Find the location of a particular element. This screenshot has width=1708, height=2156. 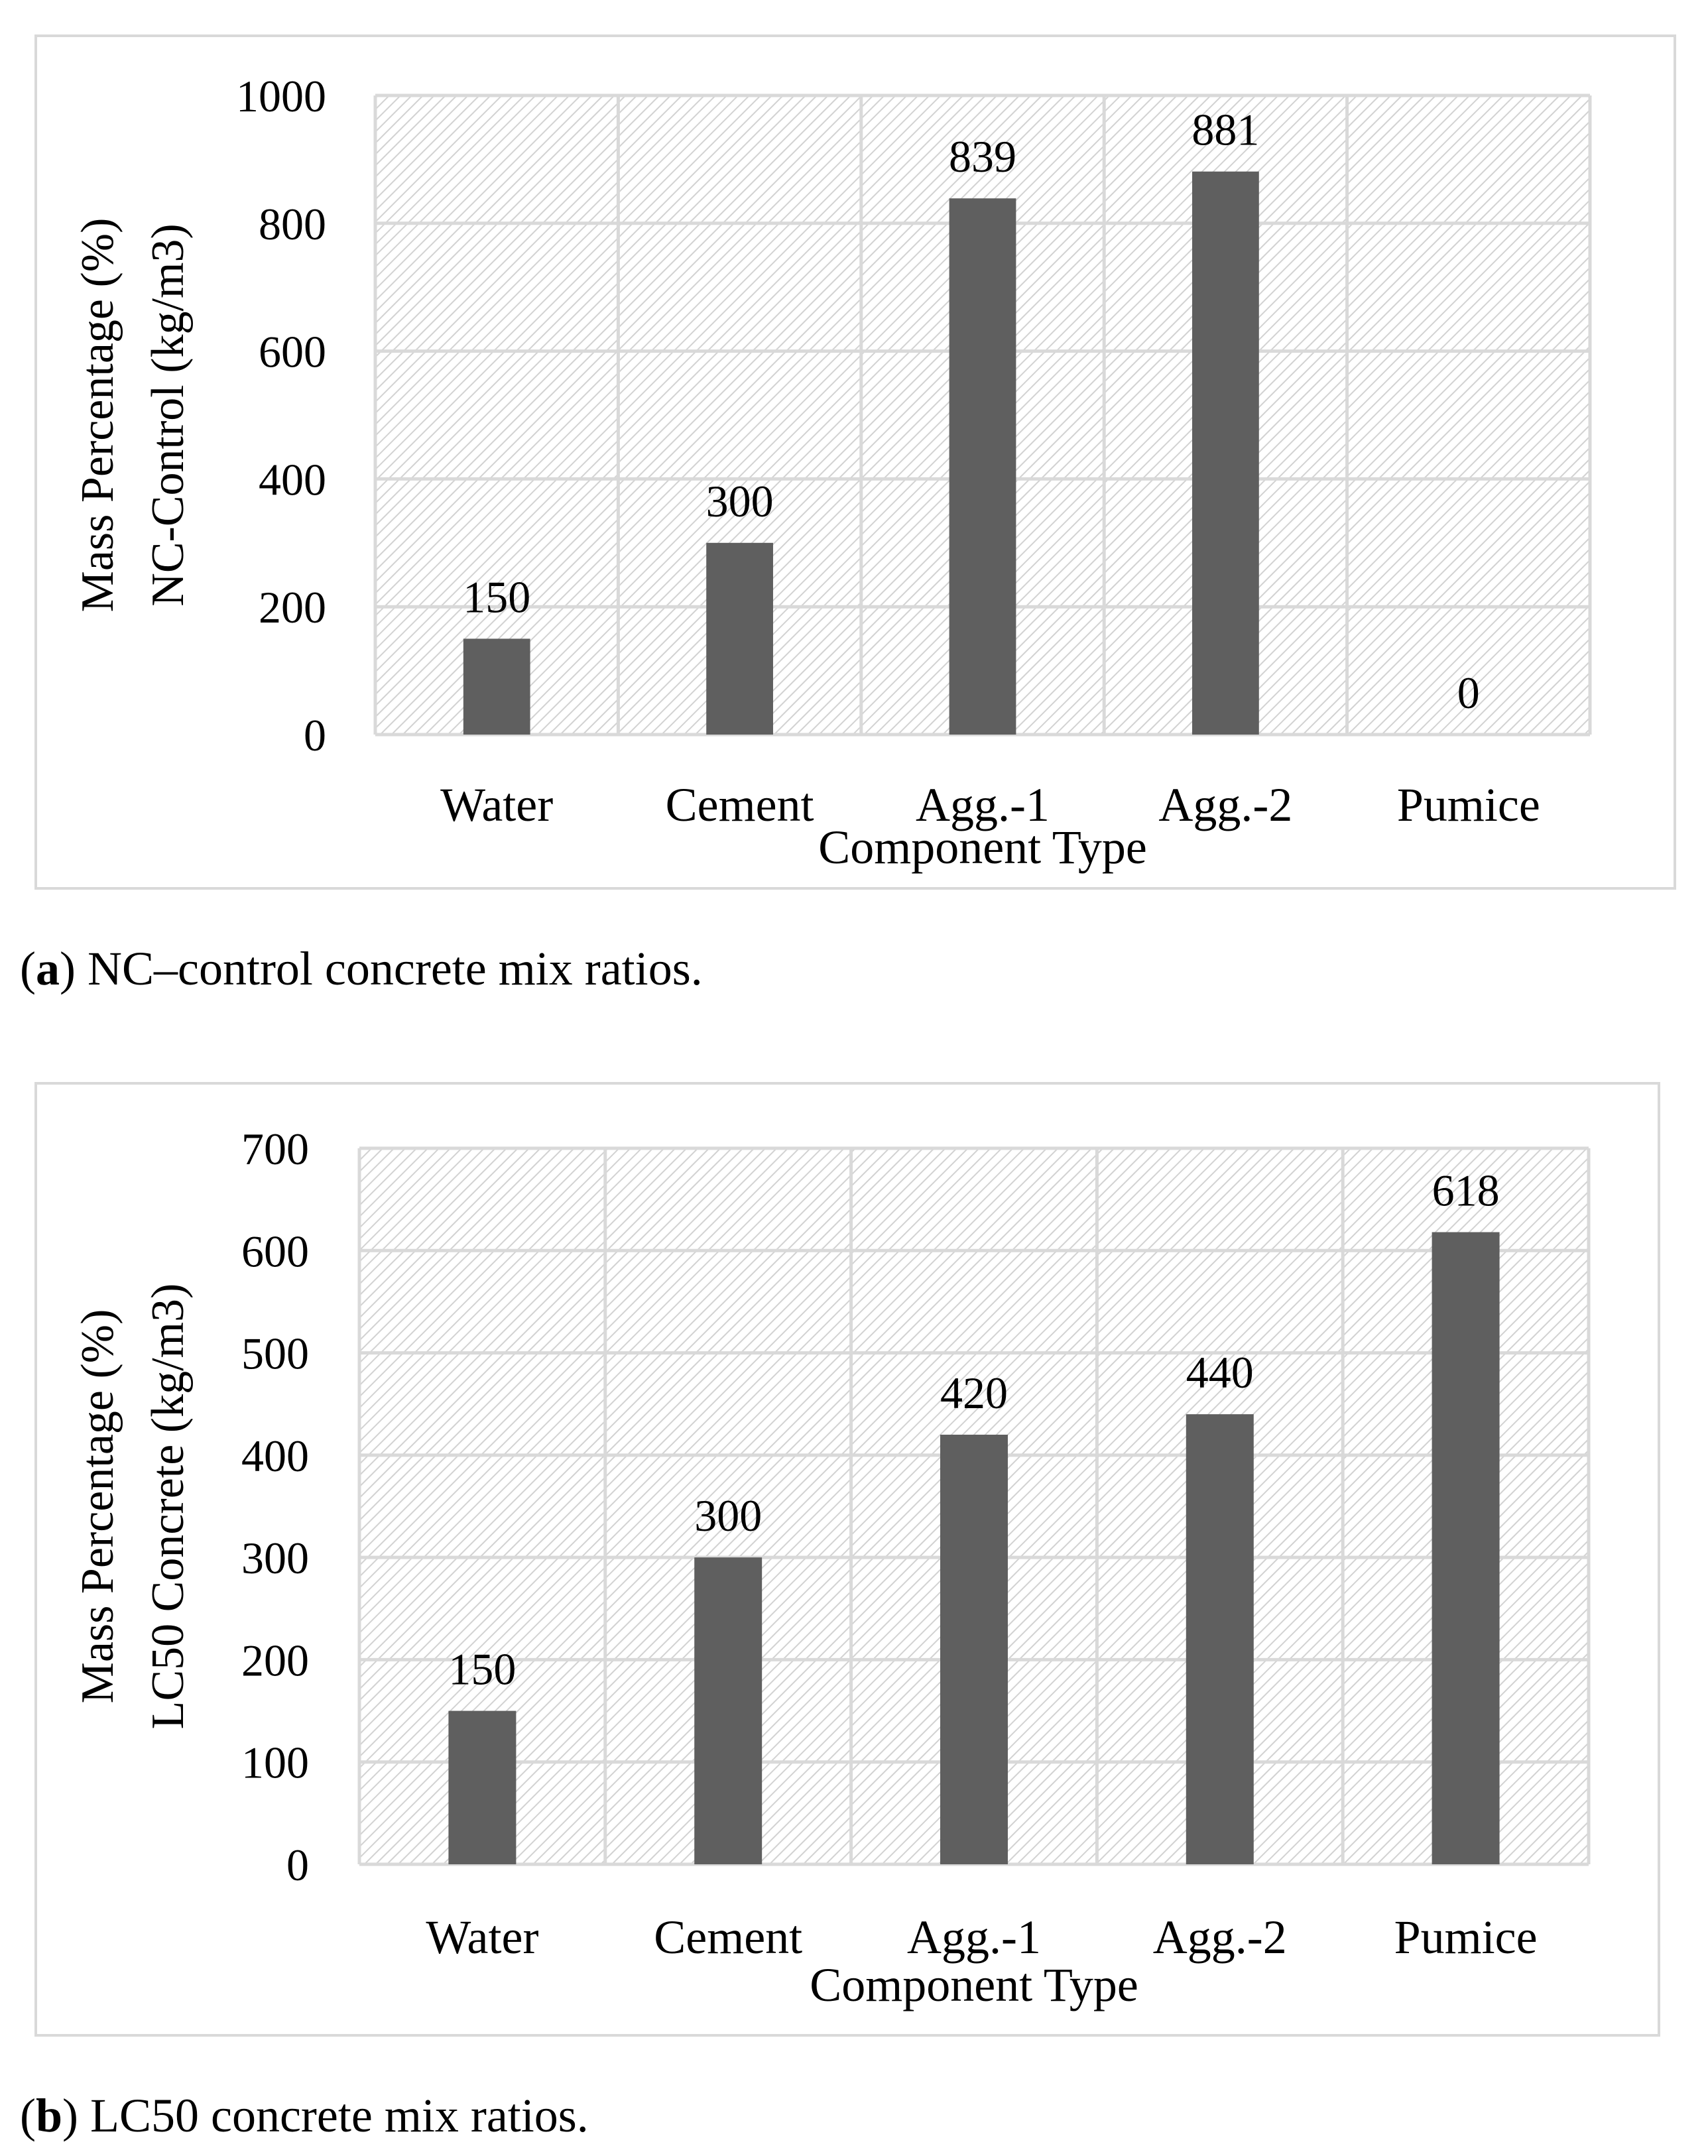

y-tick-label: 1000 is located at coordinates (281, 96).